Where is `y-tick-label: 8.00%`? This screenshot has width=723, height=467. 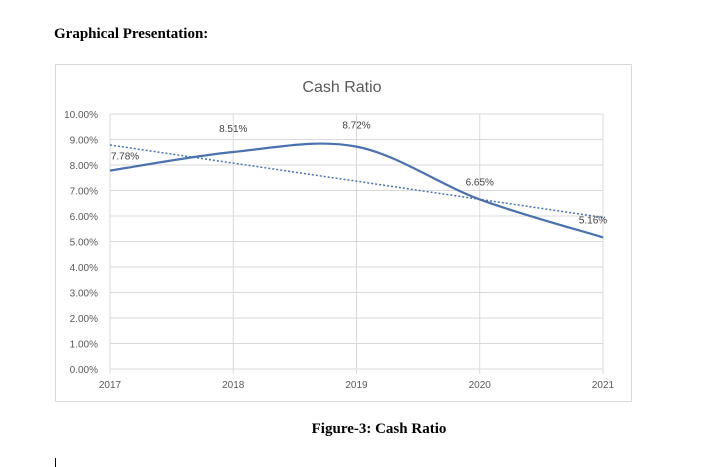
y-tick-label: 8.00% is located at coordinates (84, 166).